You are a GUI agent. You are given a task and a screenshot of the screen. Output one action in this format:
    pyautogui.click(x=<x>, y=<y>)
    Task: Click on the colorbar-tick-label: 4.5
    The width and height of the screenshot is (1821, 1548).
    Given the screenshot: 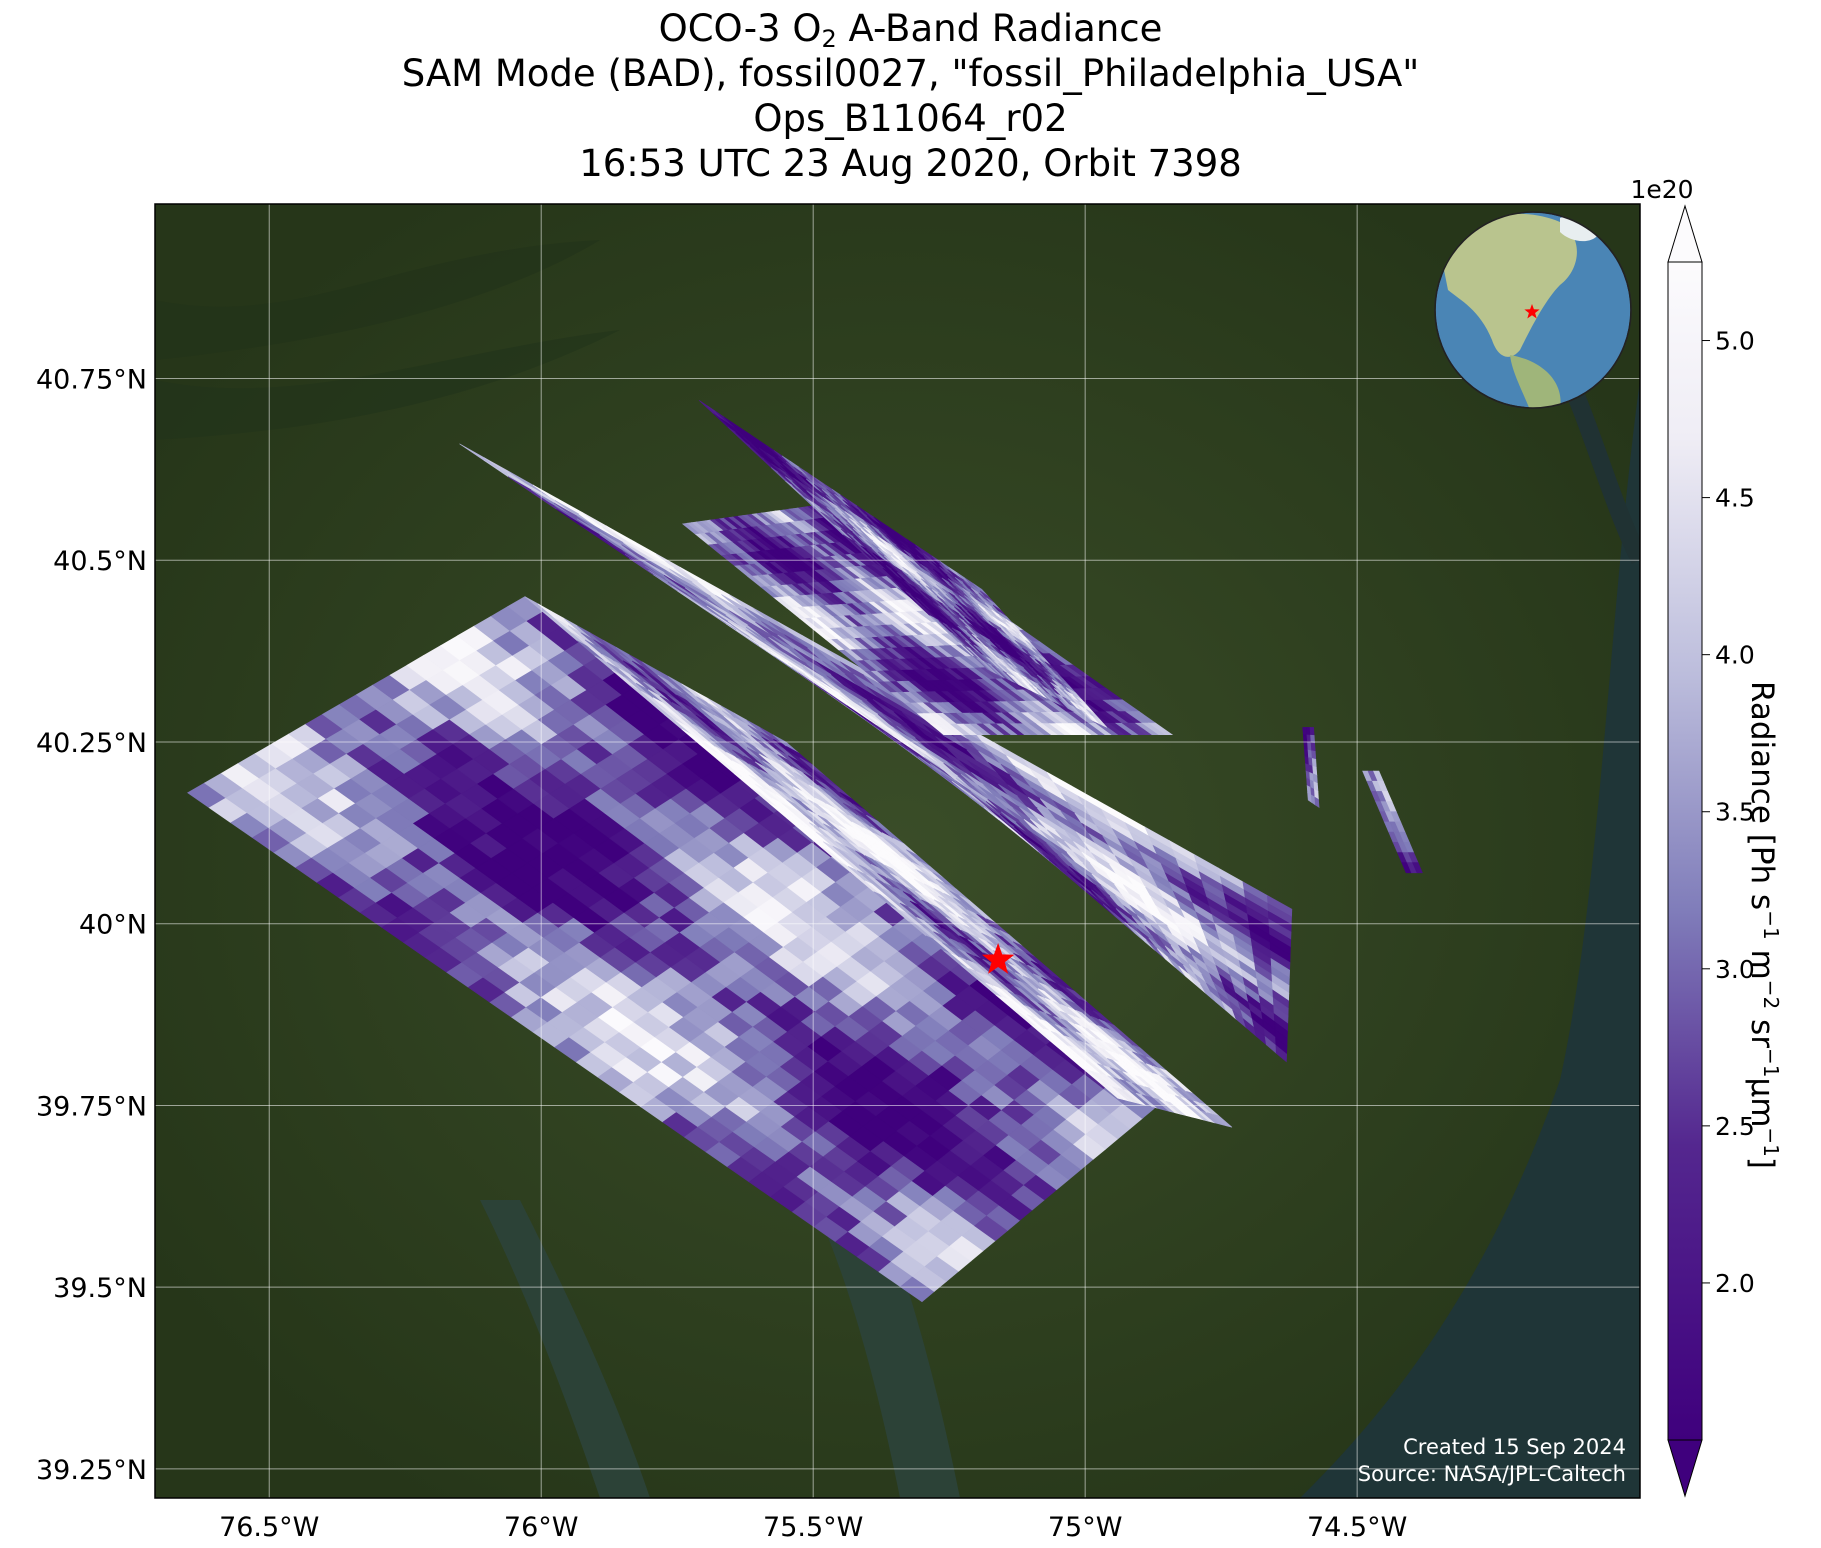 What is the action you would take?
    pyautogui.click(x=1735, y=498)
    